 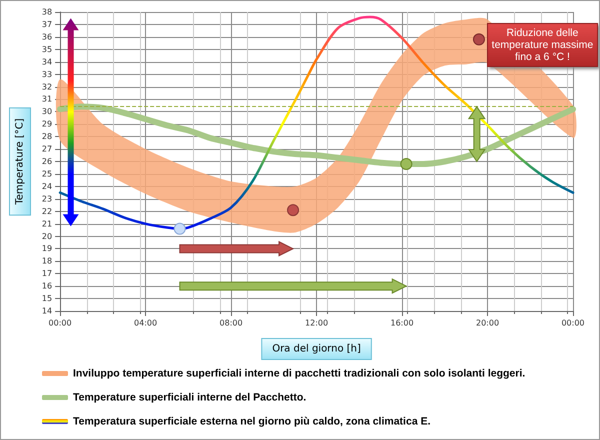 I want to click on y-tick-label: 38, so click(x=47, y=12).